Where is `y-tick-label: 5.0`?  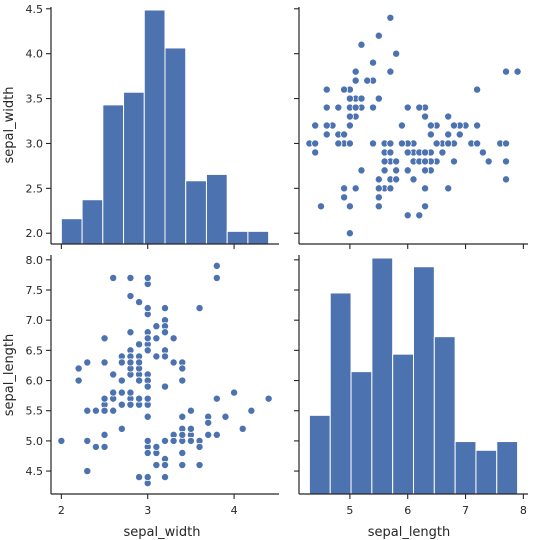
y-tick-label: 5.0 is located at coordinates (35, 441).